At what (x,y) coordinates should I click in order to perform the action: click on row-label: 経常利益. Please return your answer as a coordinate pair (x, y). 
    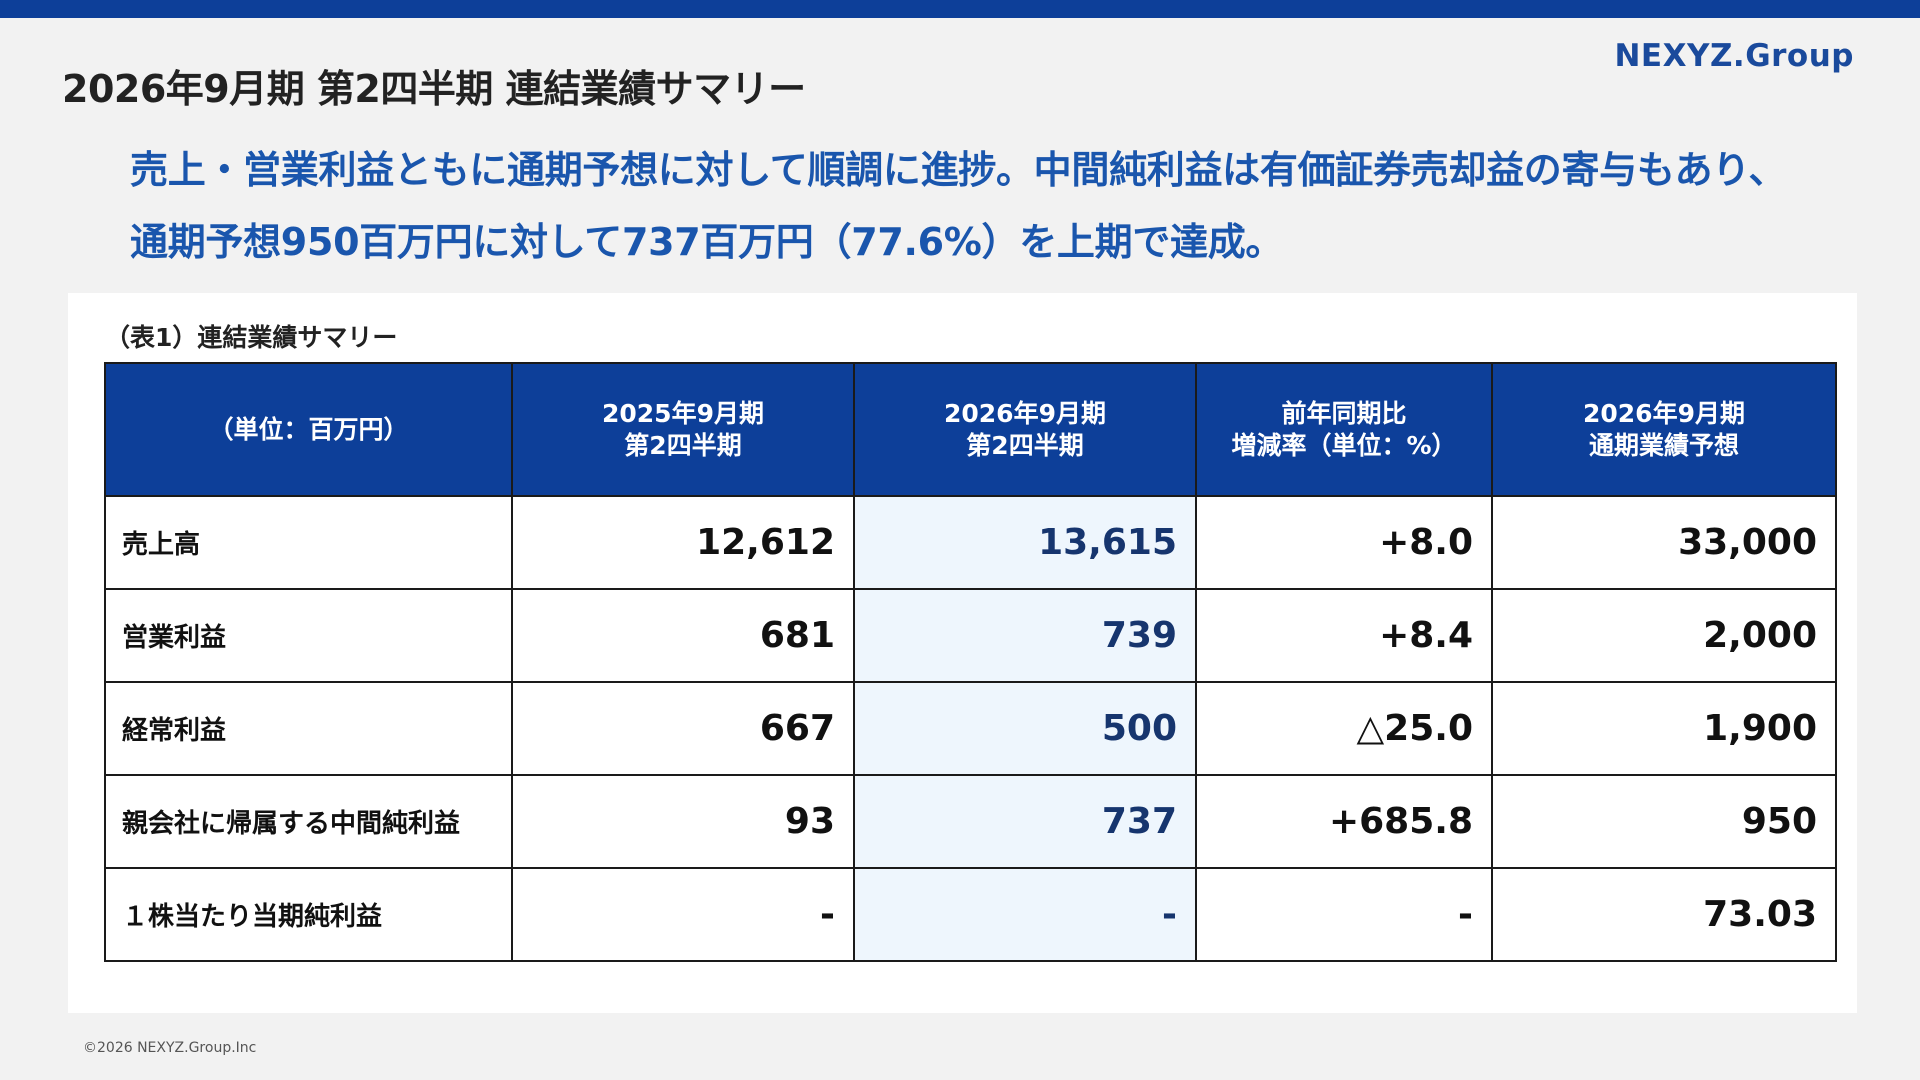
    Looking at the image, I should click on (308, 728).